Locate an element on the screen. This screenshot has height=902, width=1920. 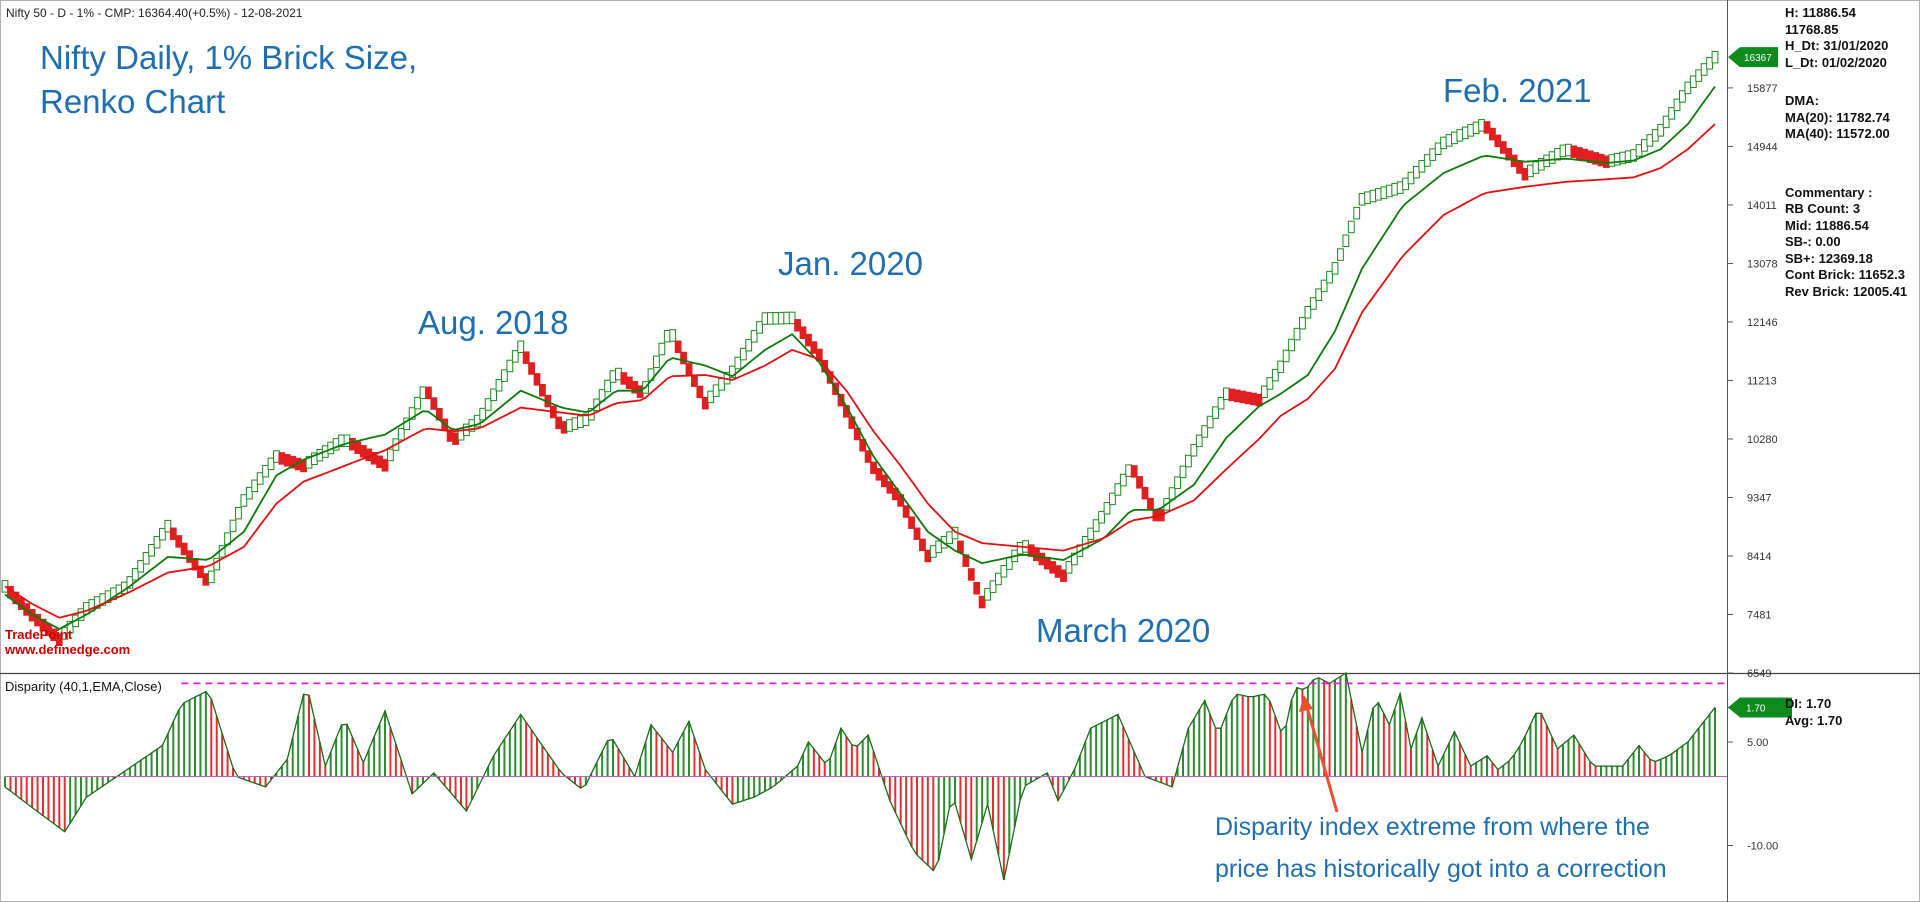
price-tick-label: 13078 is located at coordinates (1762, 264).